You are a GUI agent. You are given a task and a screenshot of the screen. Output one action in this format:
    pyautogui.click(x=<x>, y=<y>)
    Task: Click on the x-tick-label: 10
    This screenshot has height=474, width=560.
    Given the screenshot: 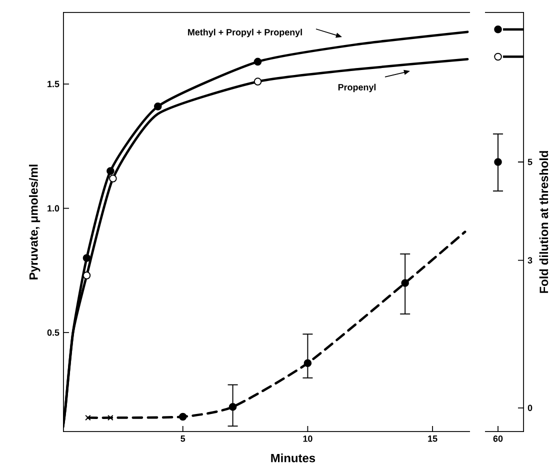 What is the action you would take?
    pyautogui.click(x=307, y=439)
    